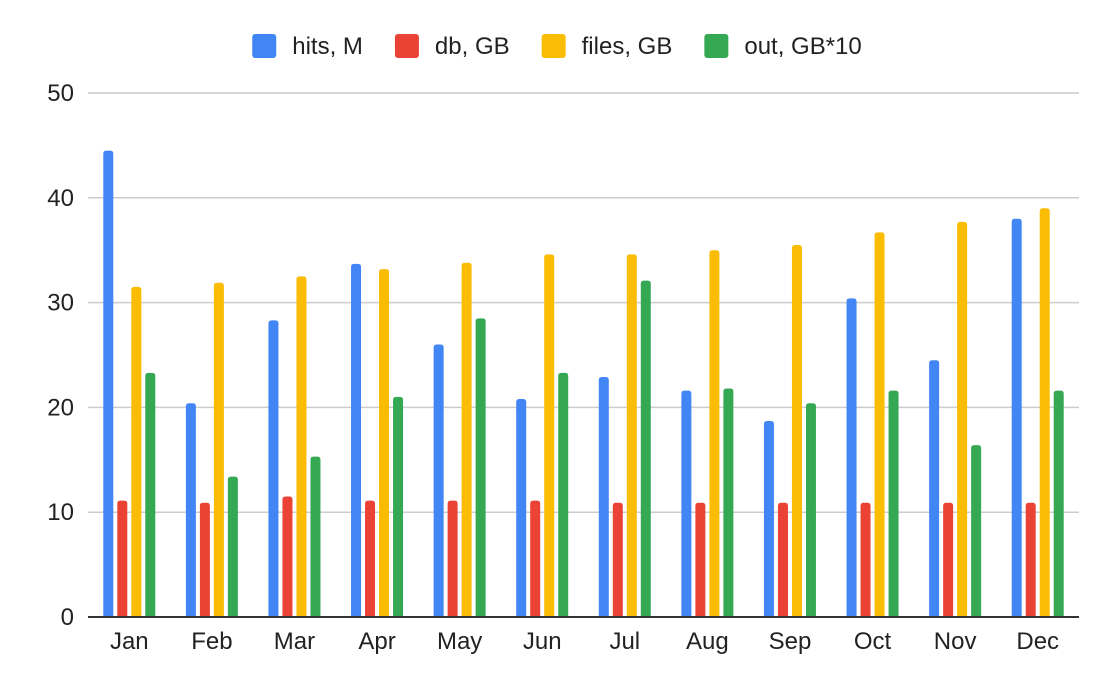 This screenshot has width=1114, height=693. What do you see at coordinates (472, 46) in the screenshot?
I see `legend-label-db-gb: db, GB` at bounding box center [472, 46].